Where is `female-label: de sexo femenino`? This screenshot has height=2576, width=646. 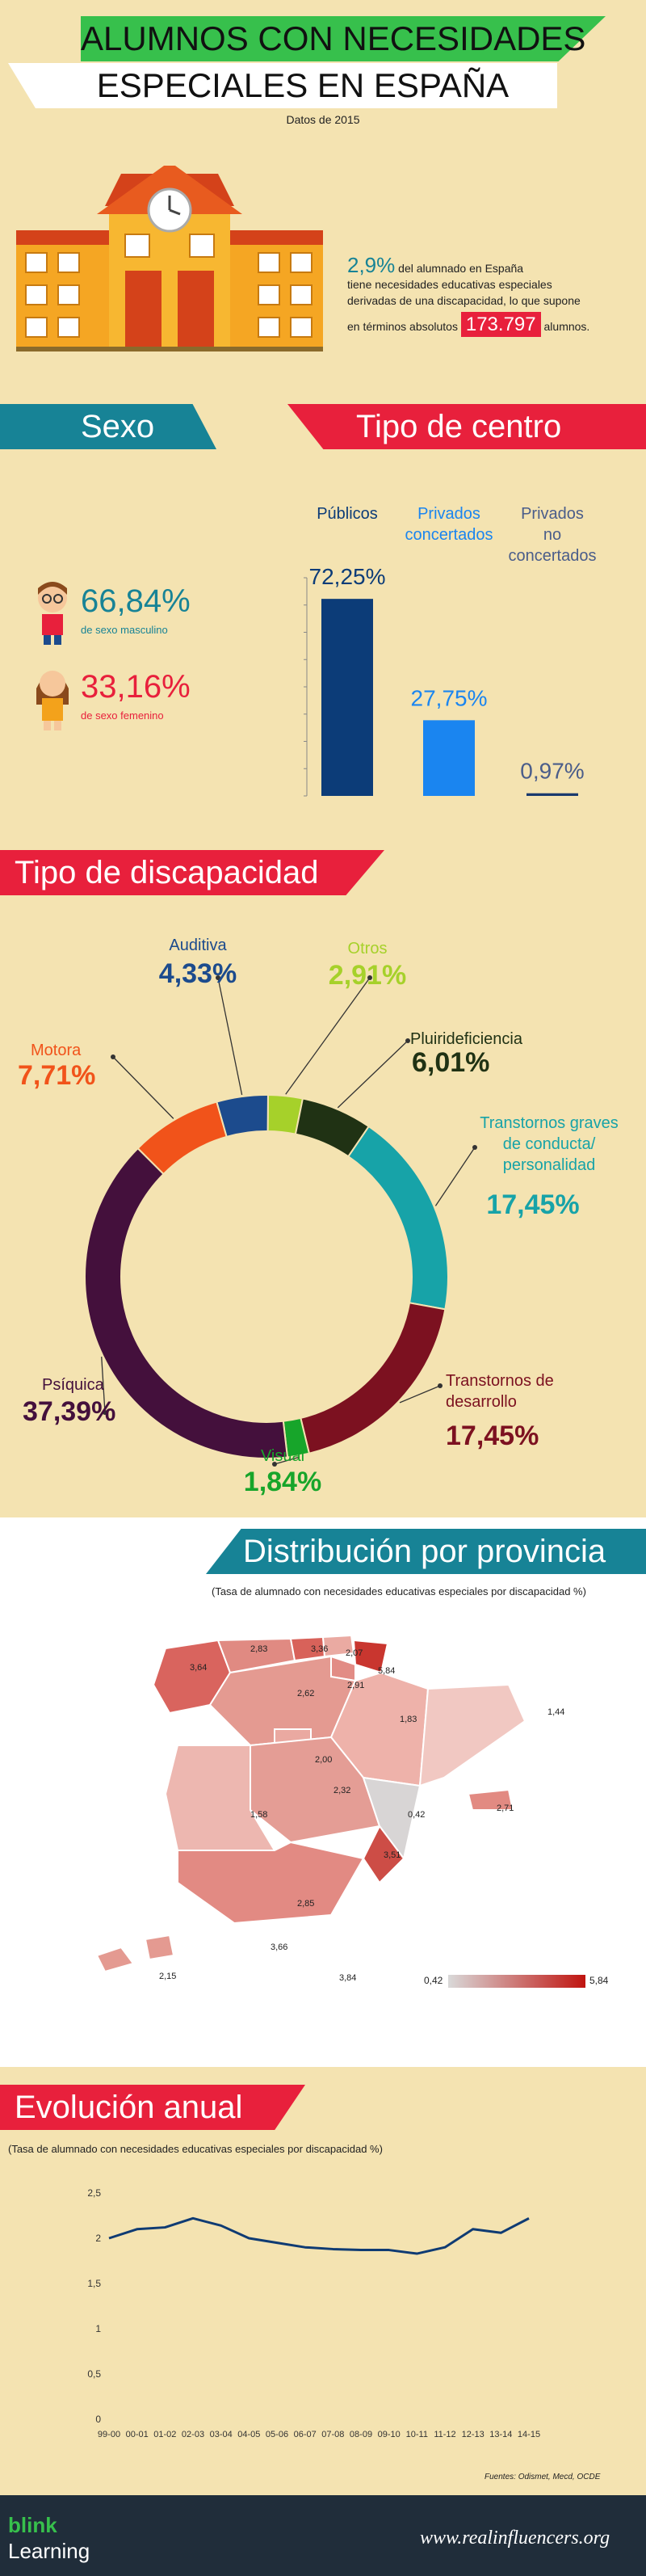
female-label: de sexo femenino is located at coordinates (123, 715).